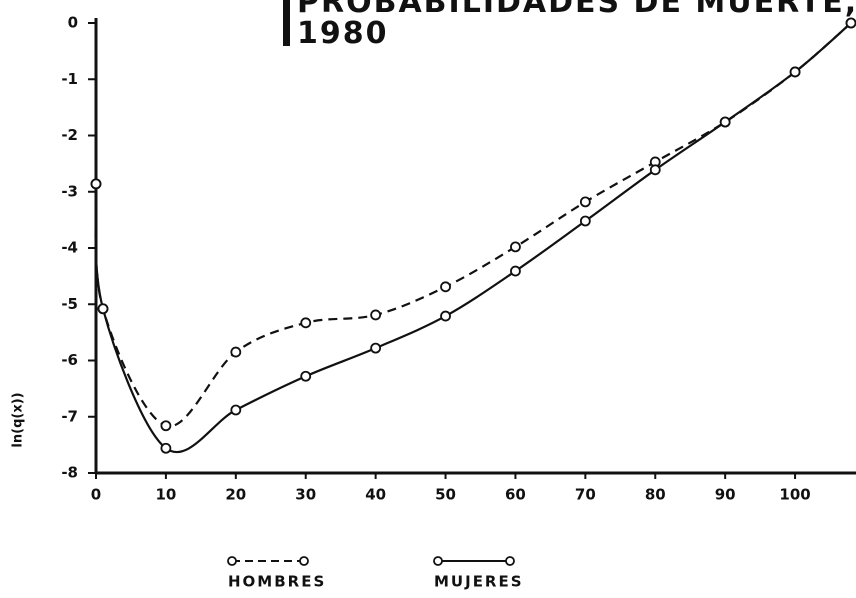 This screenshot has width=856, height=598. What do you see at coordinates (69, 416) in the screenshot?
I see `y-tick-label: -7` at bounding box center [69, 416].